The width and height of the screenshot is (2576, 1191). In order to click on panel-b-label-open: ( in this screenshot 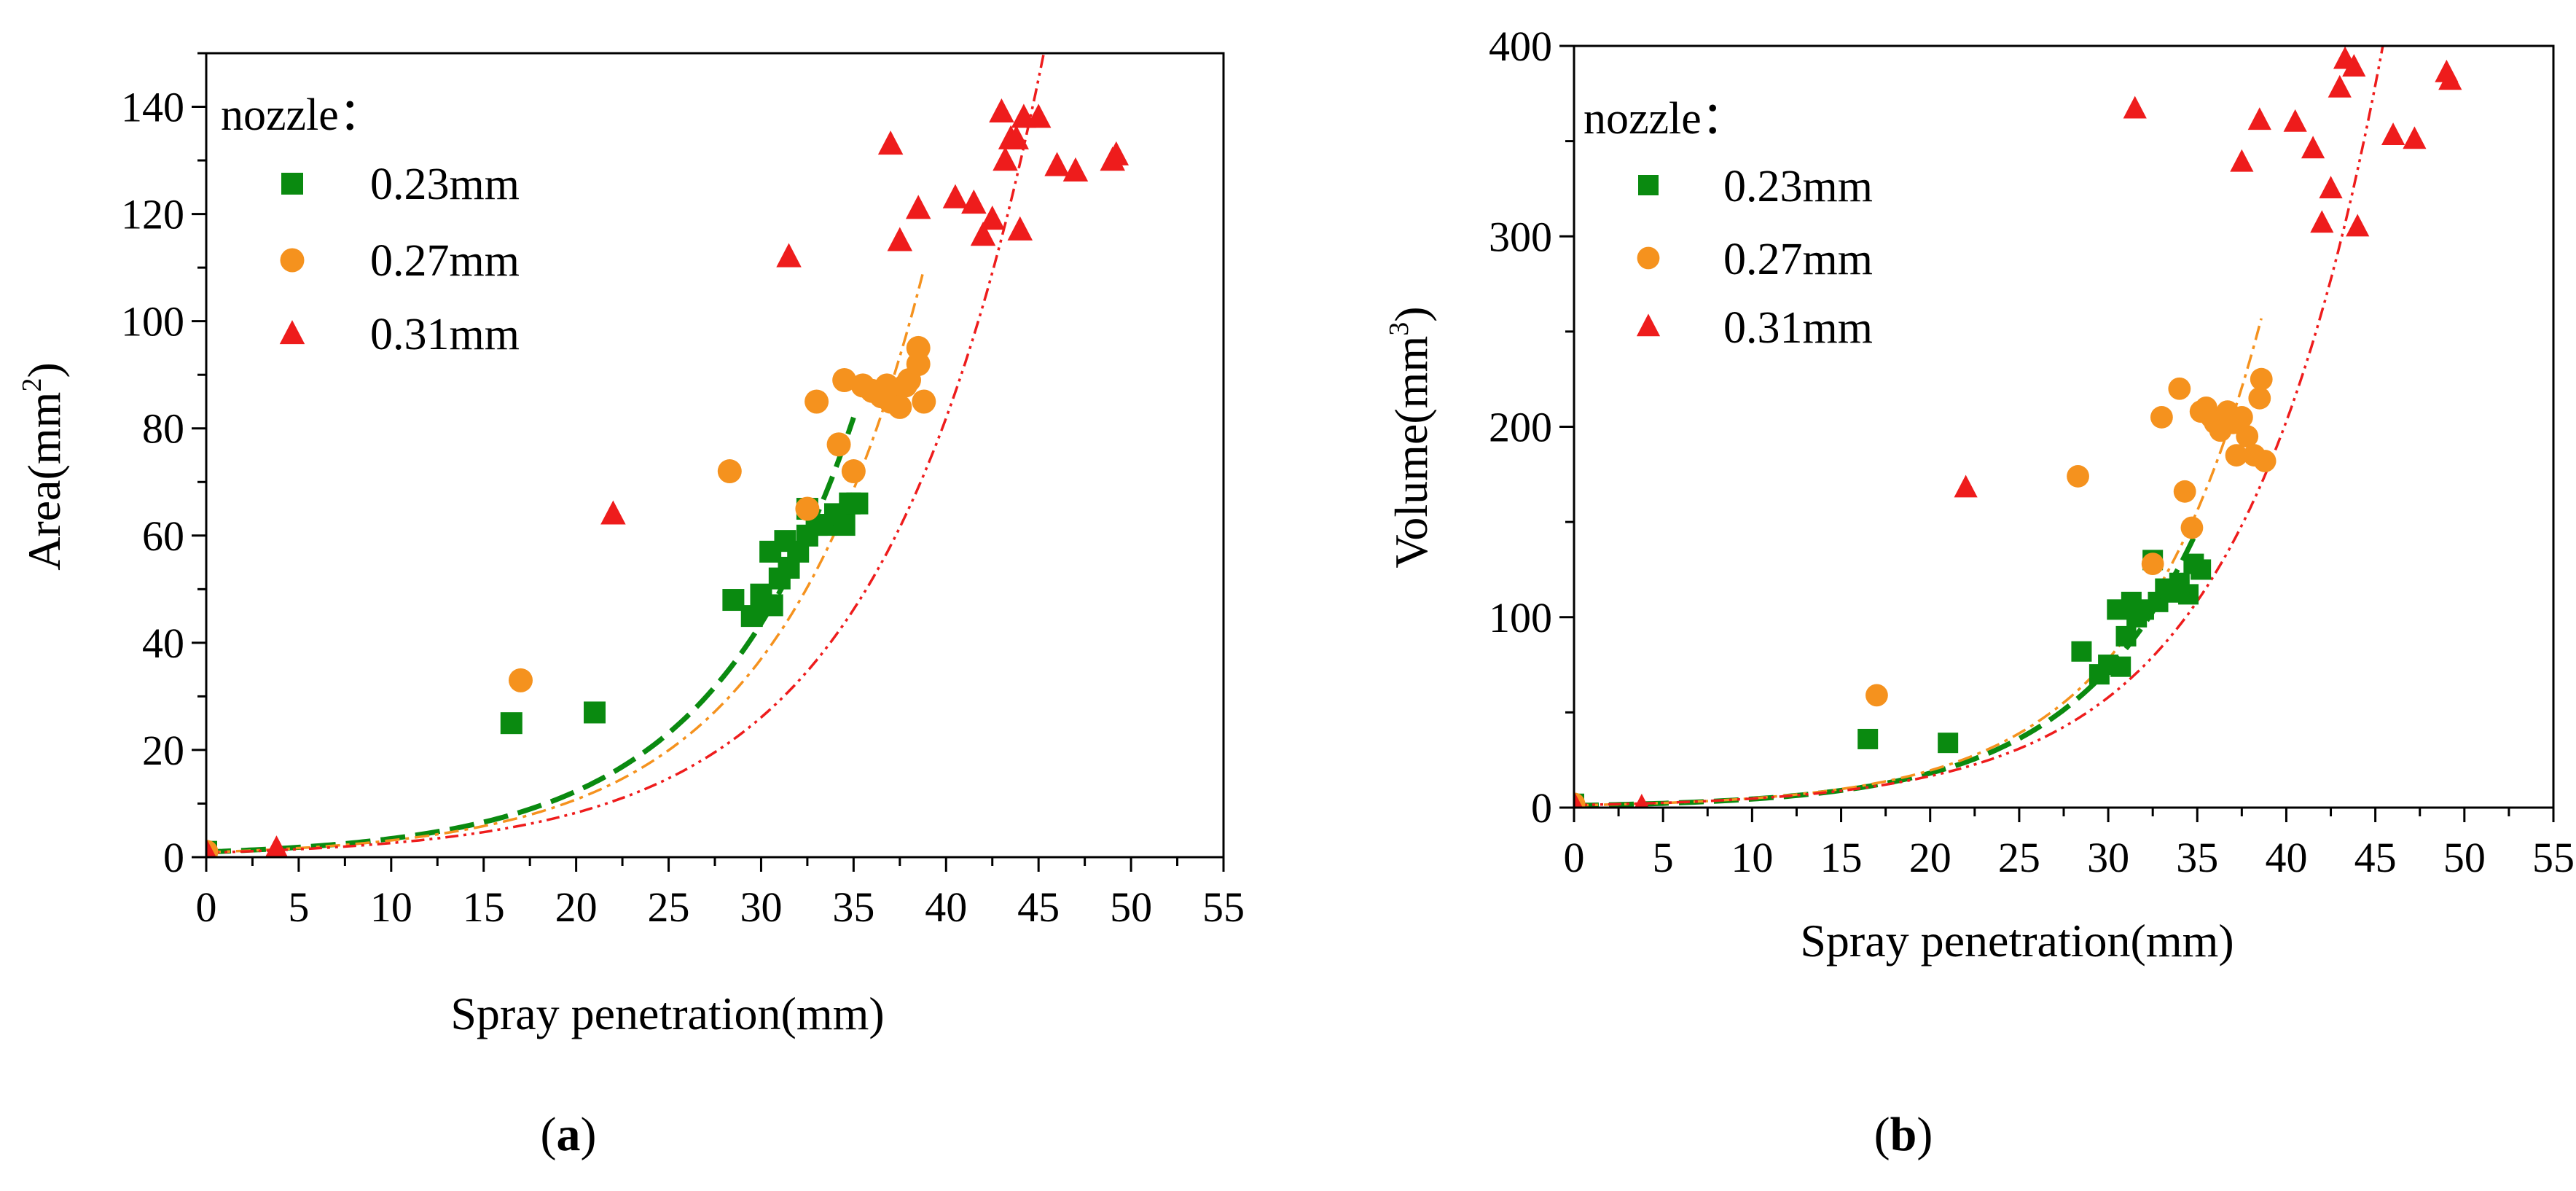, I will do `click(1882, 1134)`.